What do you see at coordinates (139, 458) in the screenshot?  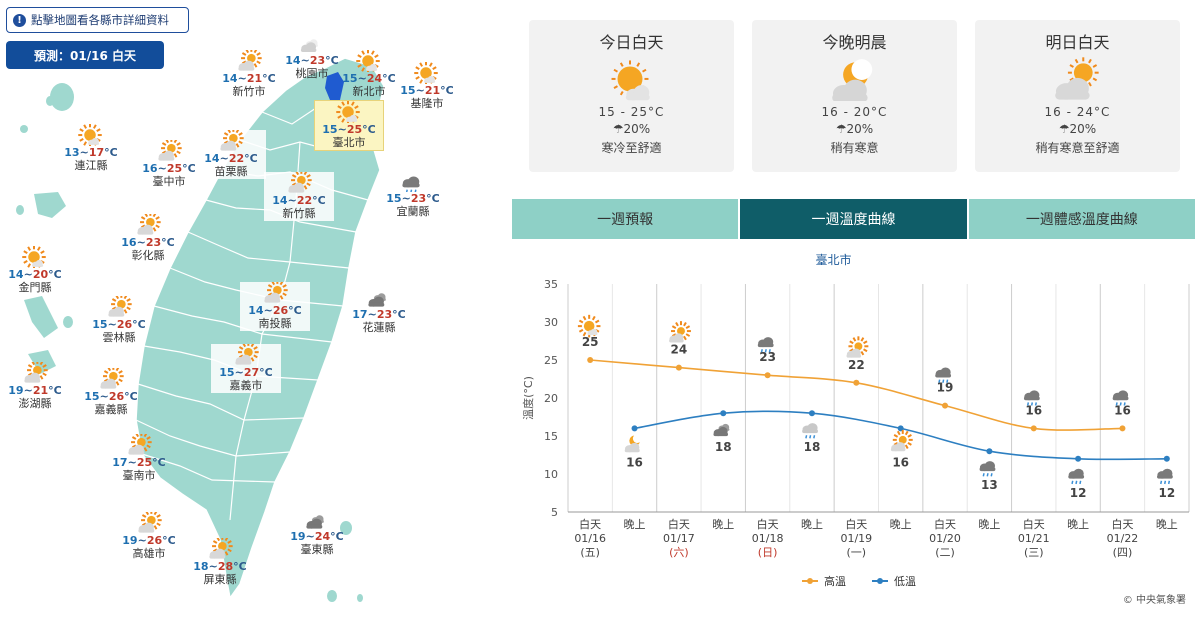 I see `city-tainan: 17~25°C 臺南市` at bounding box center [139, 458].